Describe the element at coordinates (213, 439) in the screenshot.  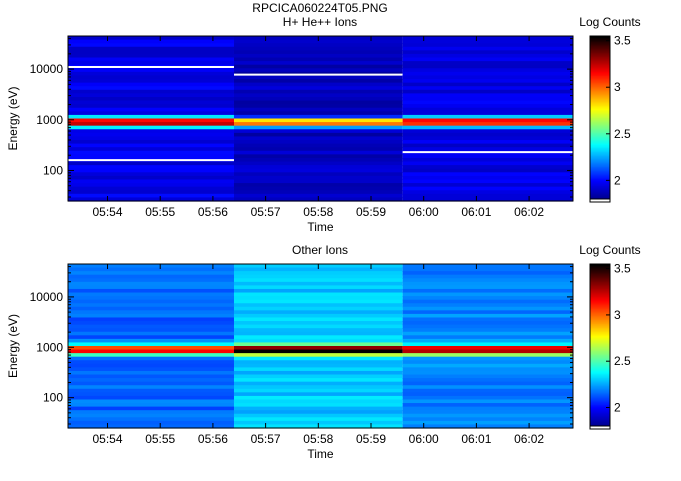
I see `x-tick-label: 05:56` at that location.